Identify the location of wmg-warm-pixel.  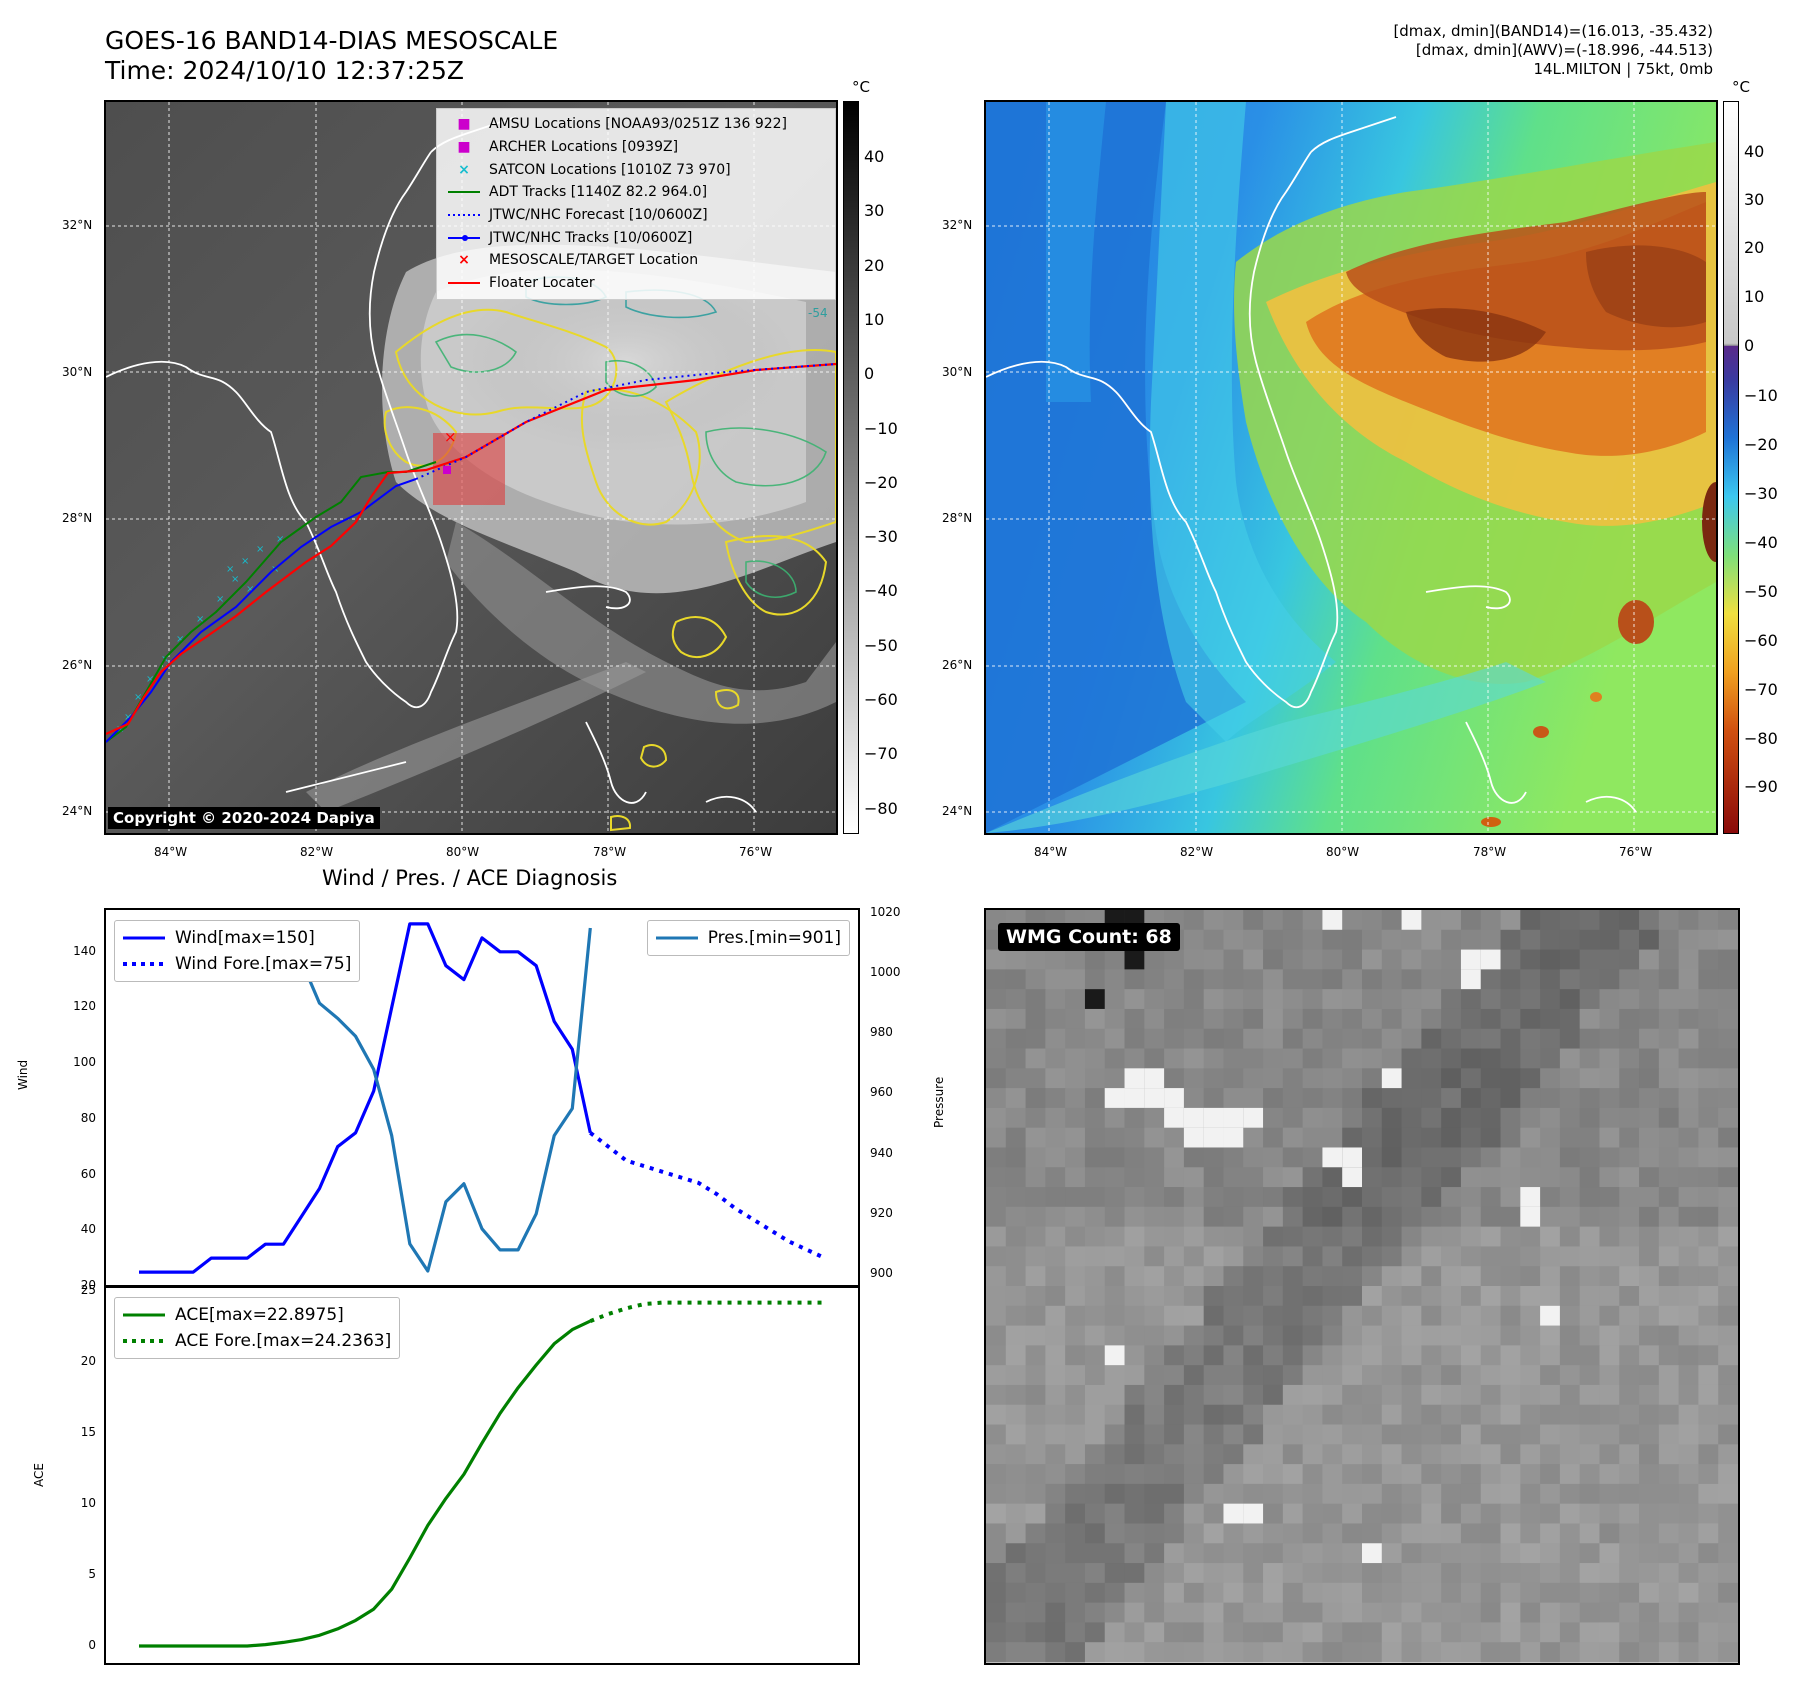
(1193, 1117).